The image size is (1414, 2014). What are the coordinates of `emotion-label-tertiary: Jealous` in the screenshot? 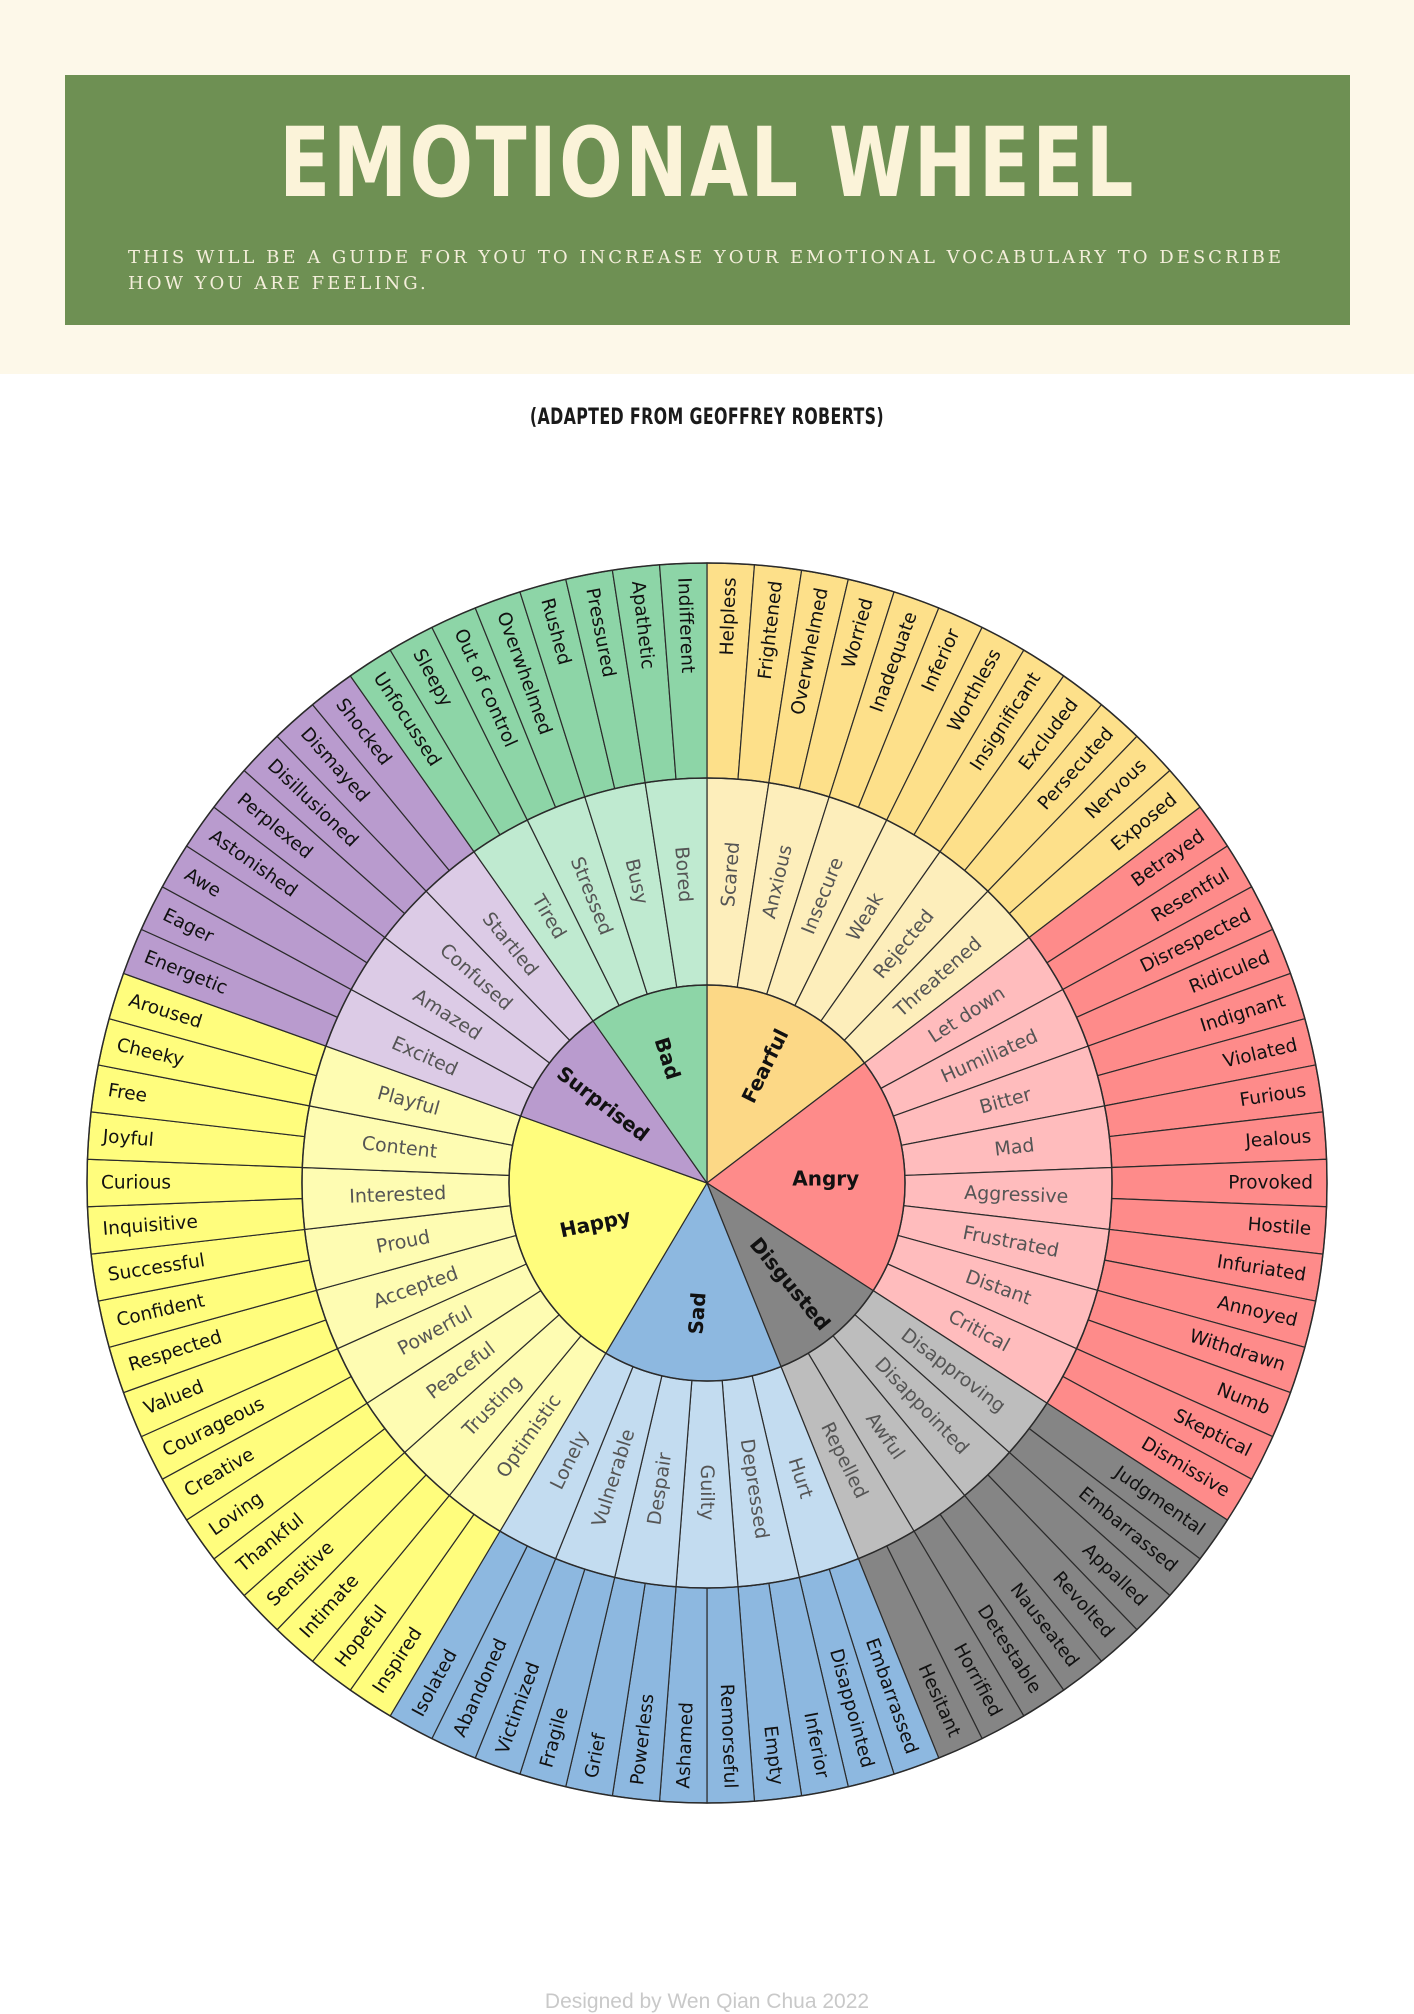 It's located at (1278, 1139).